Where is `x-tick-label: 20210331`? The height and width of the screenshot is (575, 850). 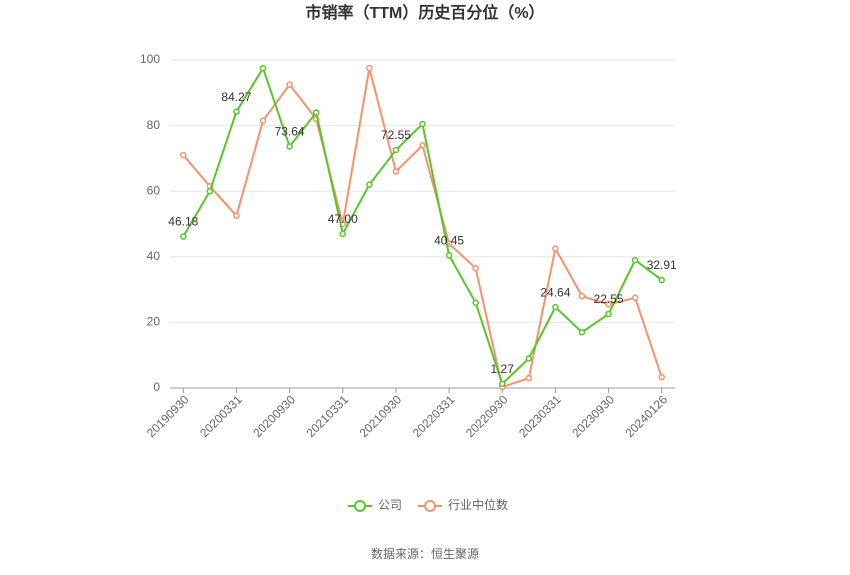 x-tick-label: 20210331 is located at coordinates (327, 416).